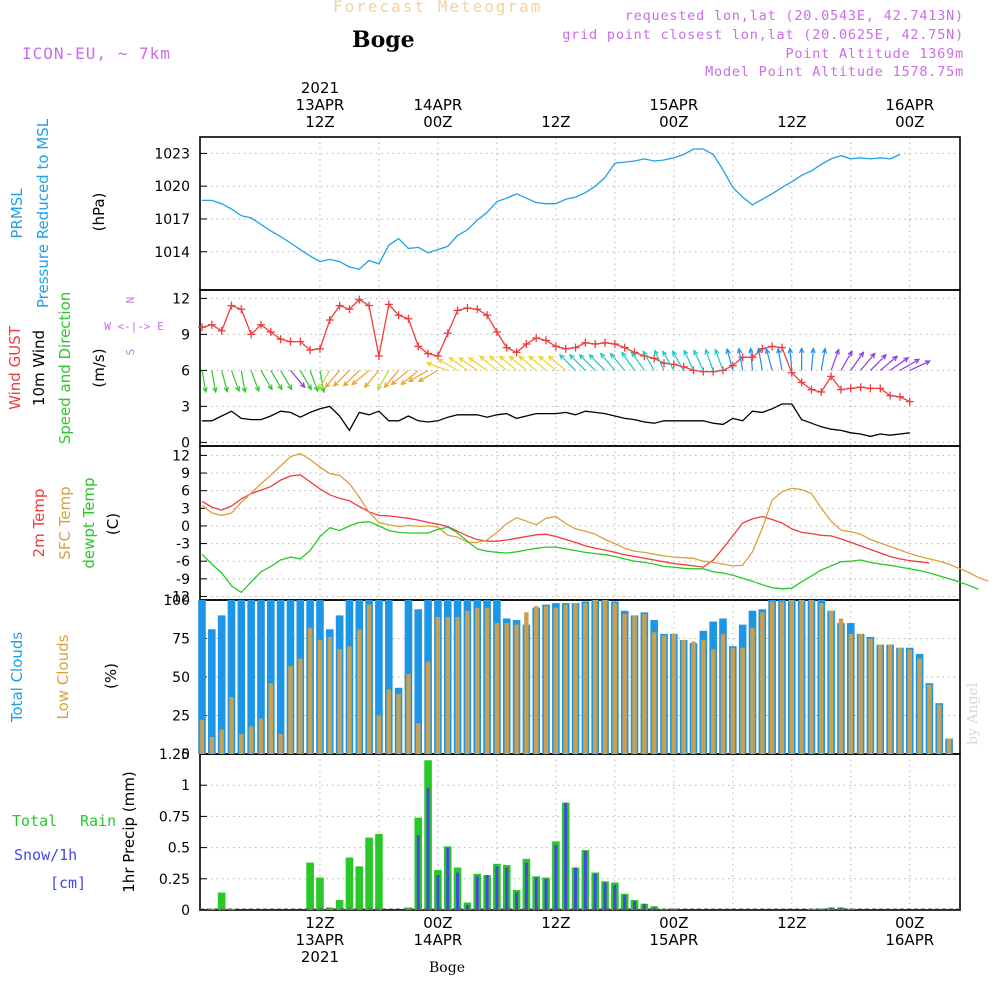  I want to click on compass-south: S, so click(130, 352).